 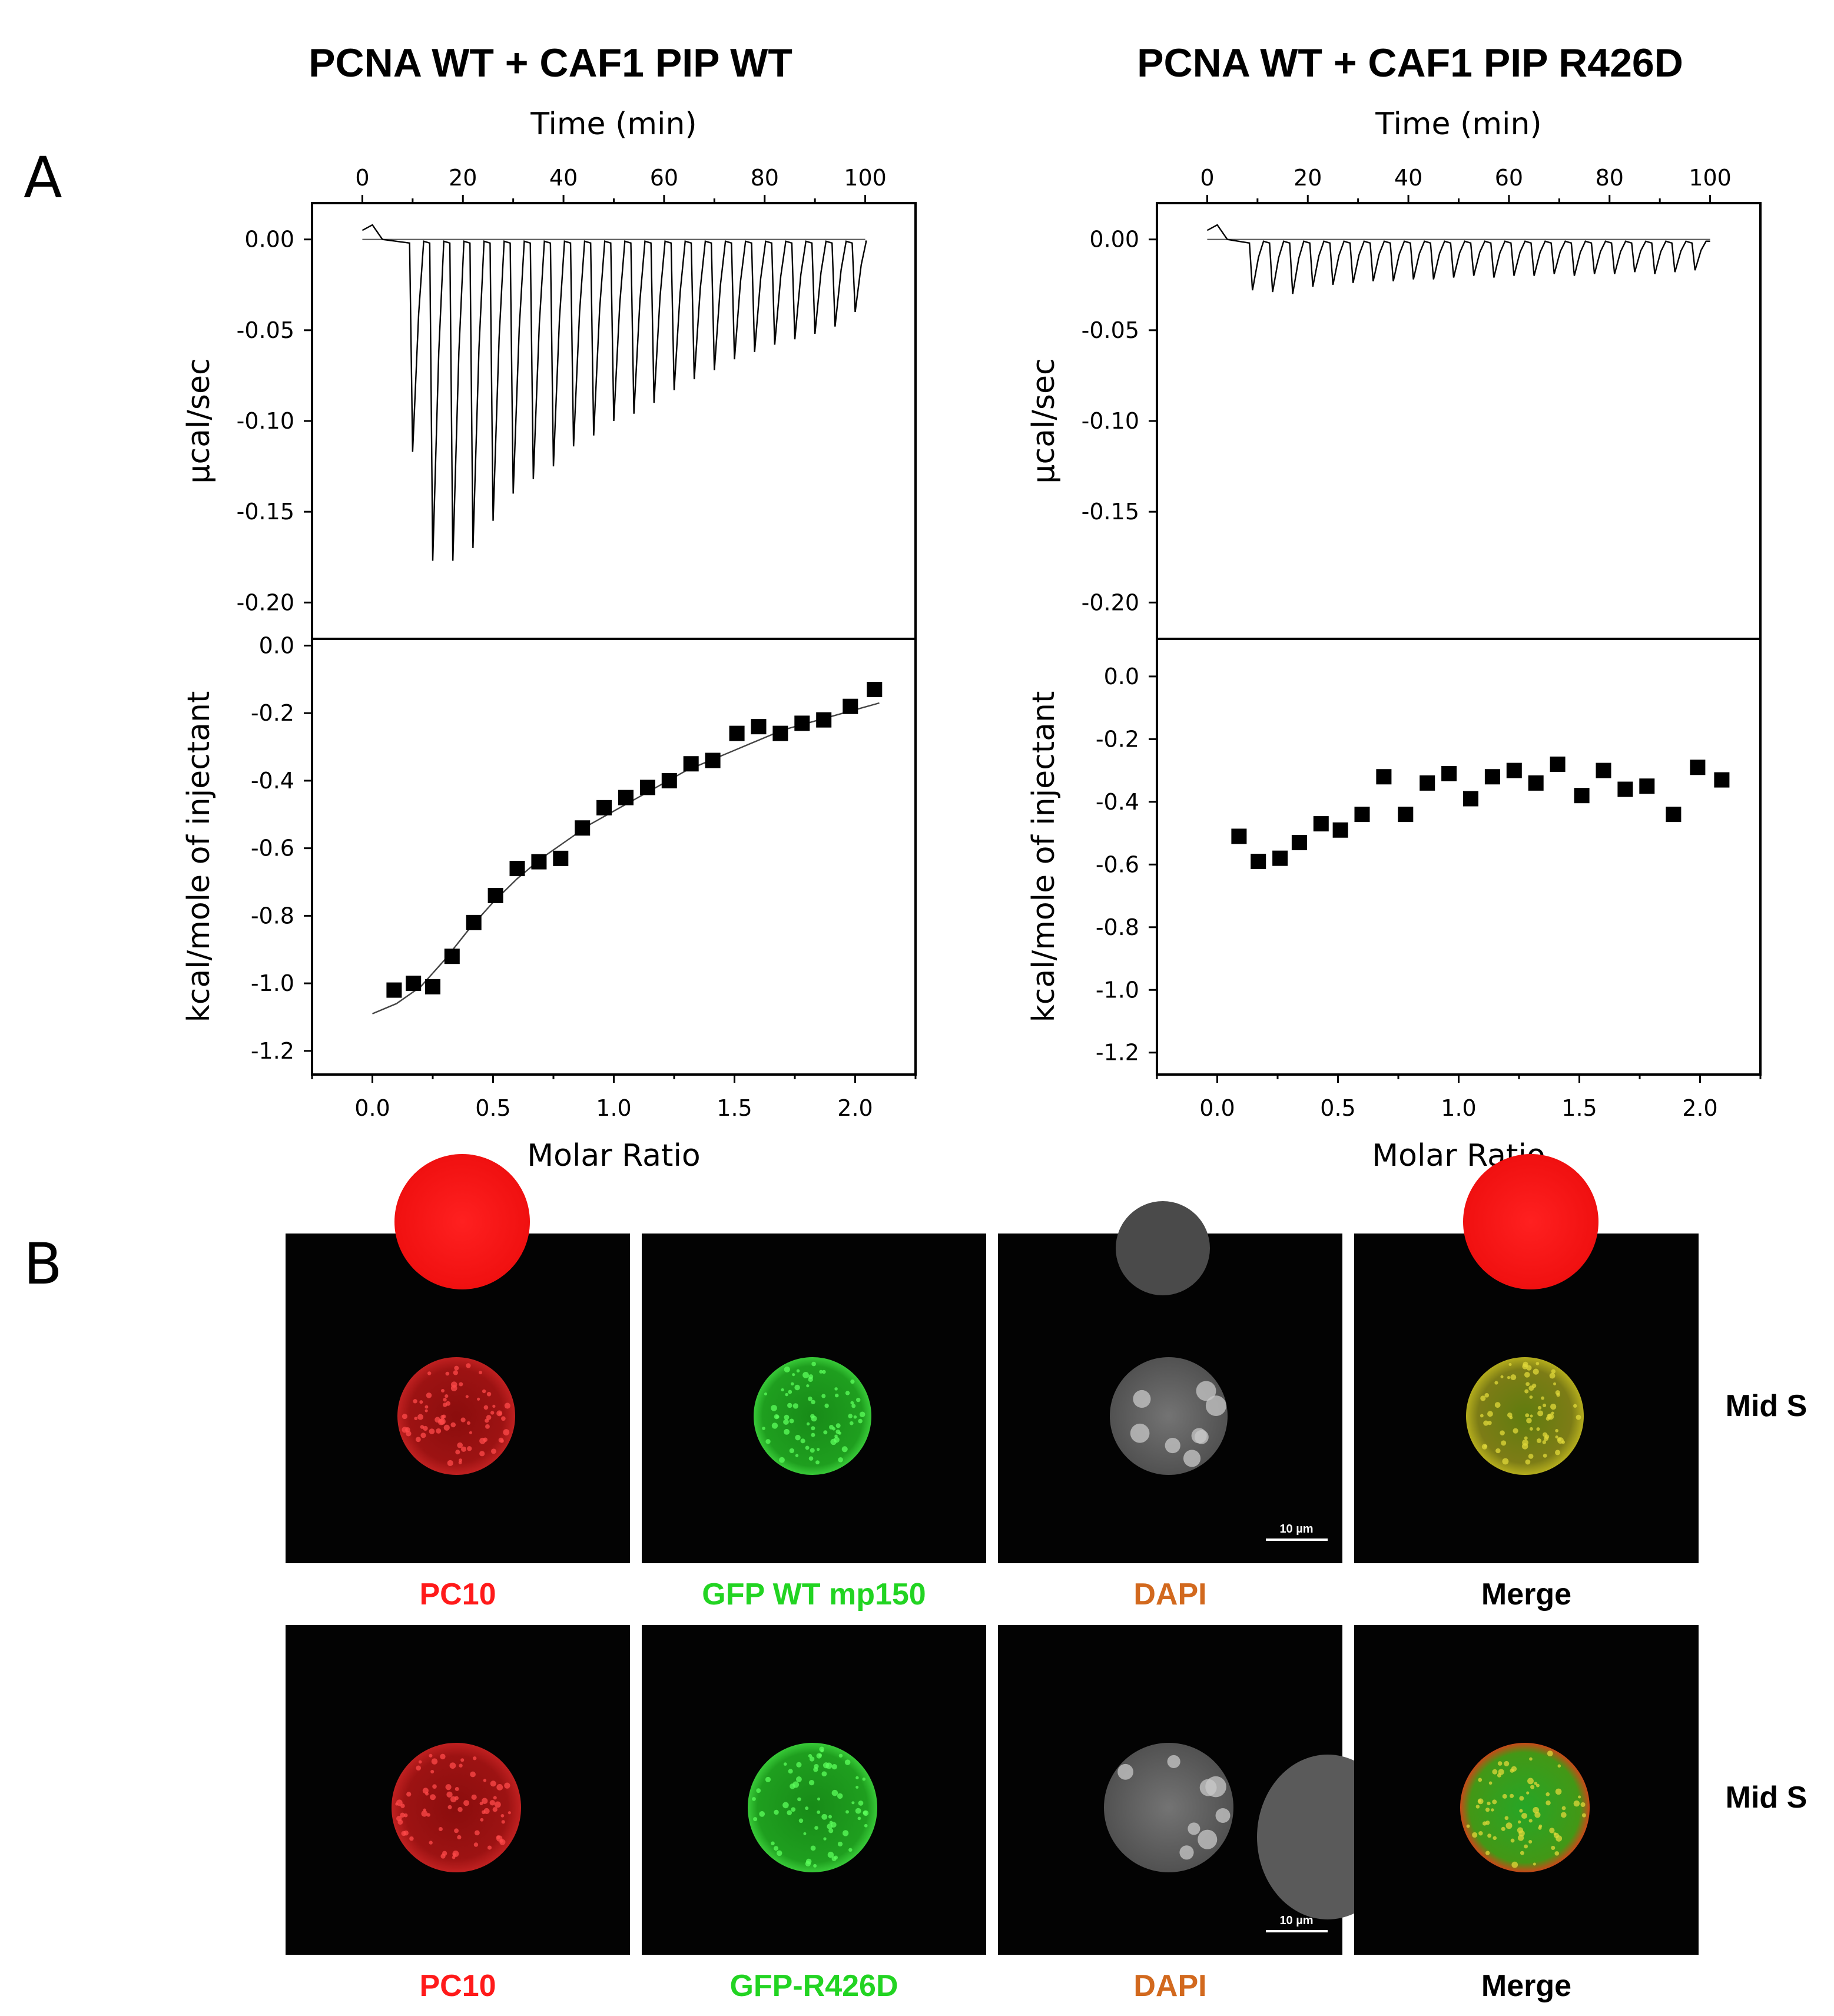 I want to click on enthalpy-axis-label: kcal/mole of injectant, so click(x=1044, y=857).